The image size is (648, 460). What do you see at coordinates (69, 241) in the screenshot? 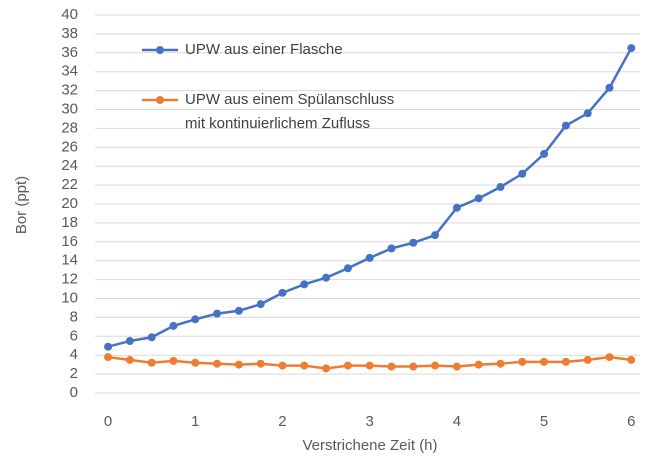
I see `y-tick-label: 16` at bounding box center [69, 241].